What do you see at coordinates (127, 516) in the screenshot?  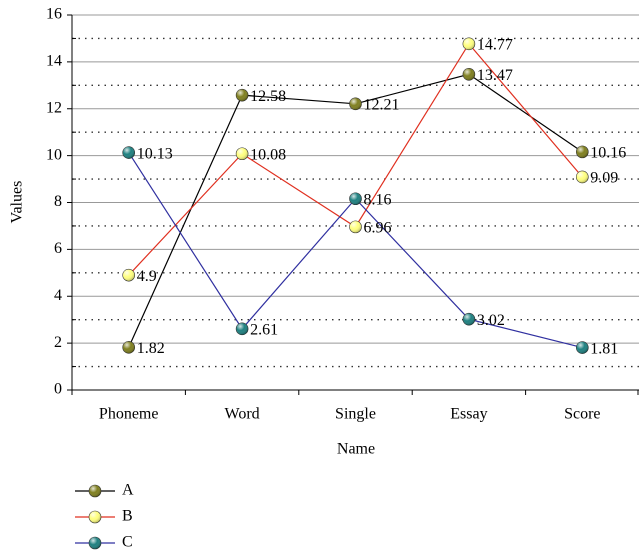 I see `legend-label: B` at bounding box center [127, 516].